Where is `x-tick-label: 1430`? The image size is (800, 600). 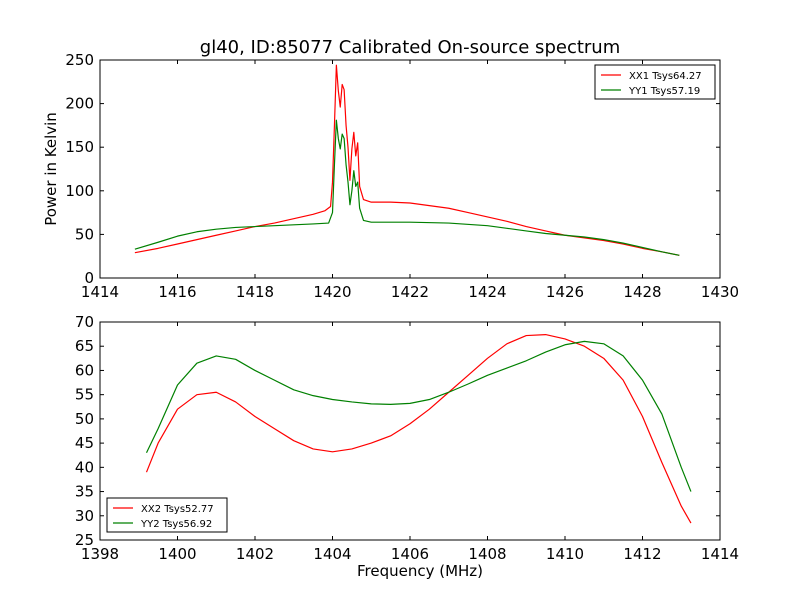 x-tick-label: 1430 is located at coordinates (720, 292).